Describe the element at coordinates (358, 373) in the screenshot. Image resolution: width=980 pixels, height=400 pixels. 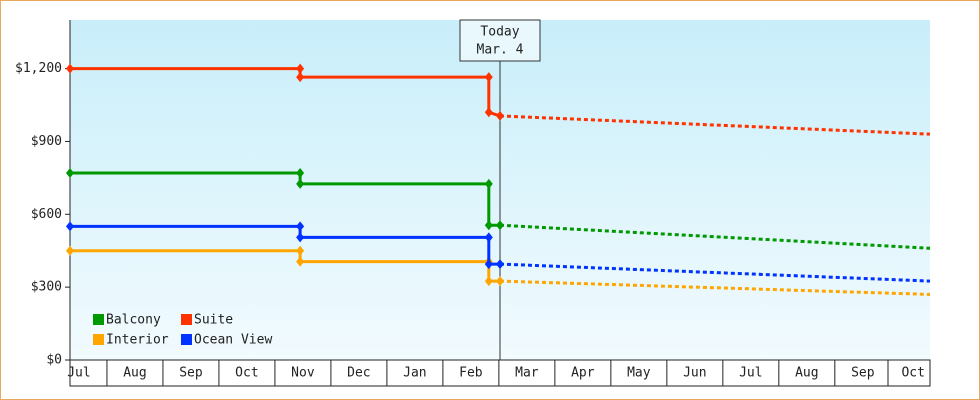
I see `x-tick-label: Dec` at that location.